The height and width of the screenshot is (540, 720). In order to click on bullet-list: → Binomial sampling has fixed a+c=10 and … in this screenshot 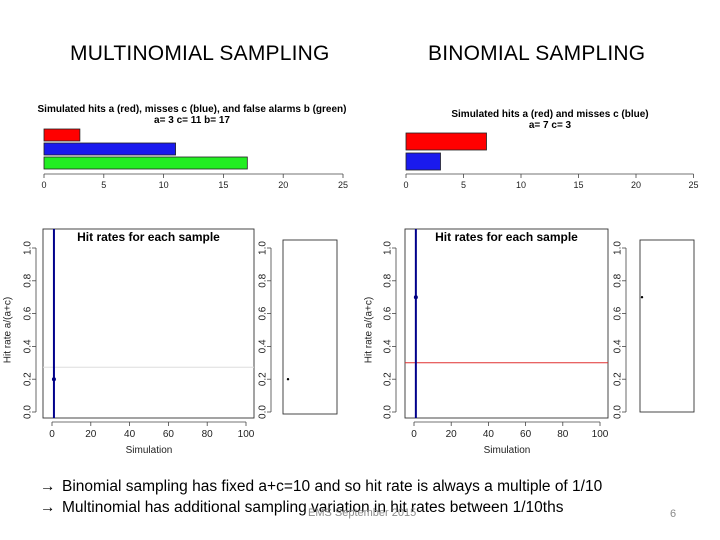, I will do `click(321, 497)`.